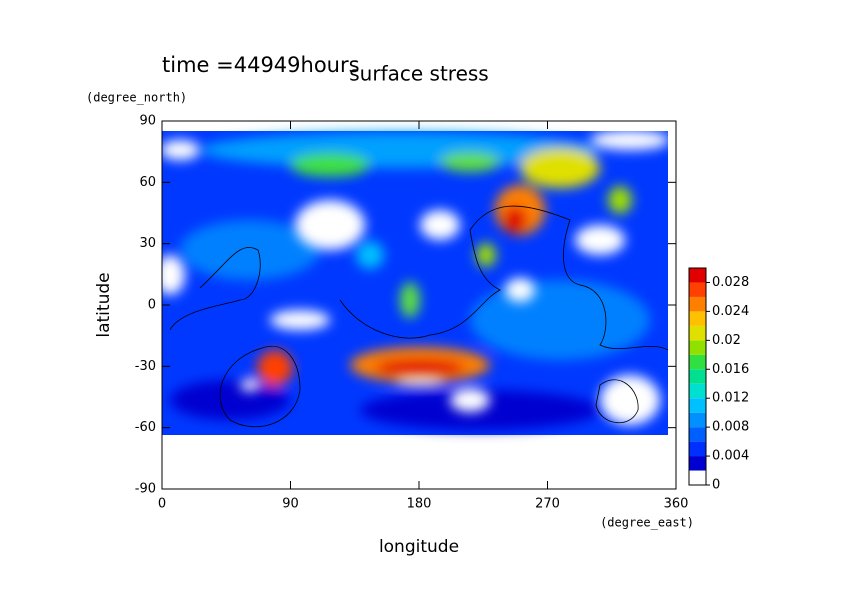 The height and width of the screenshot is (595, 842). Describe the element at coordinates (730, 282) in the screenshot. I see `colorbar-tick-label: 0.028` at that location.